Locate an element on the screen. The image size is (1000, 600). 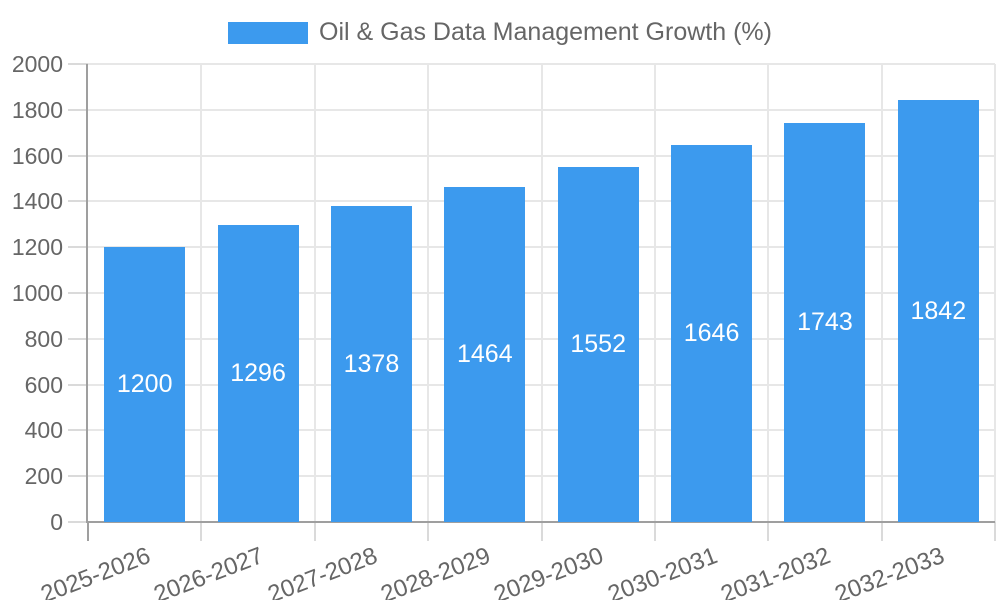
chart-legend: Oil & Gas Data Management Growth (%) is located at coordinates (500, 32).